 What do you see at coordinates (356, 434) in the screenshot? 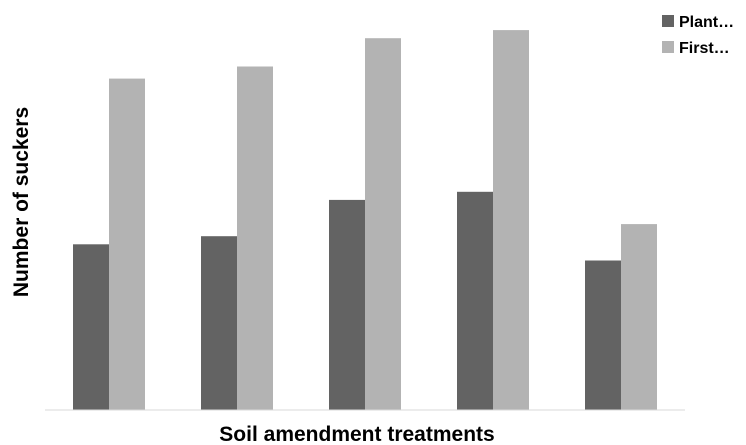
I see `x-axis-title: Soil amendment treatments` at bounding box center [356, 434].